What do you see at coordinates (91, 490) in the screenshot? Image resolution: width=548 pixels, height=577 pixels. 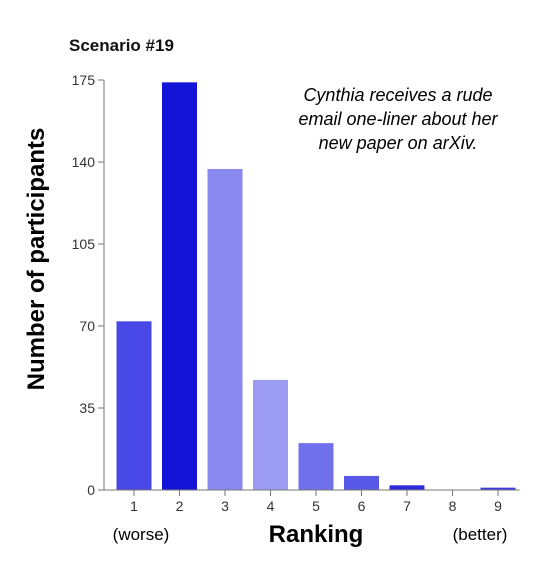 I see `y-tick-label: 0` at bounding box center [91, 490].